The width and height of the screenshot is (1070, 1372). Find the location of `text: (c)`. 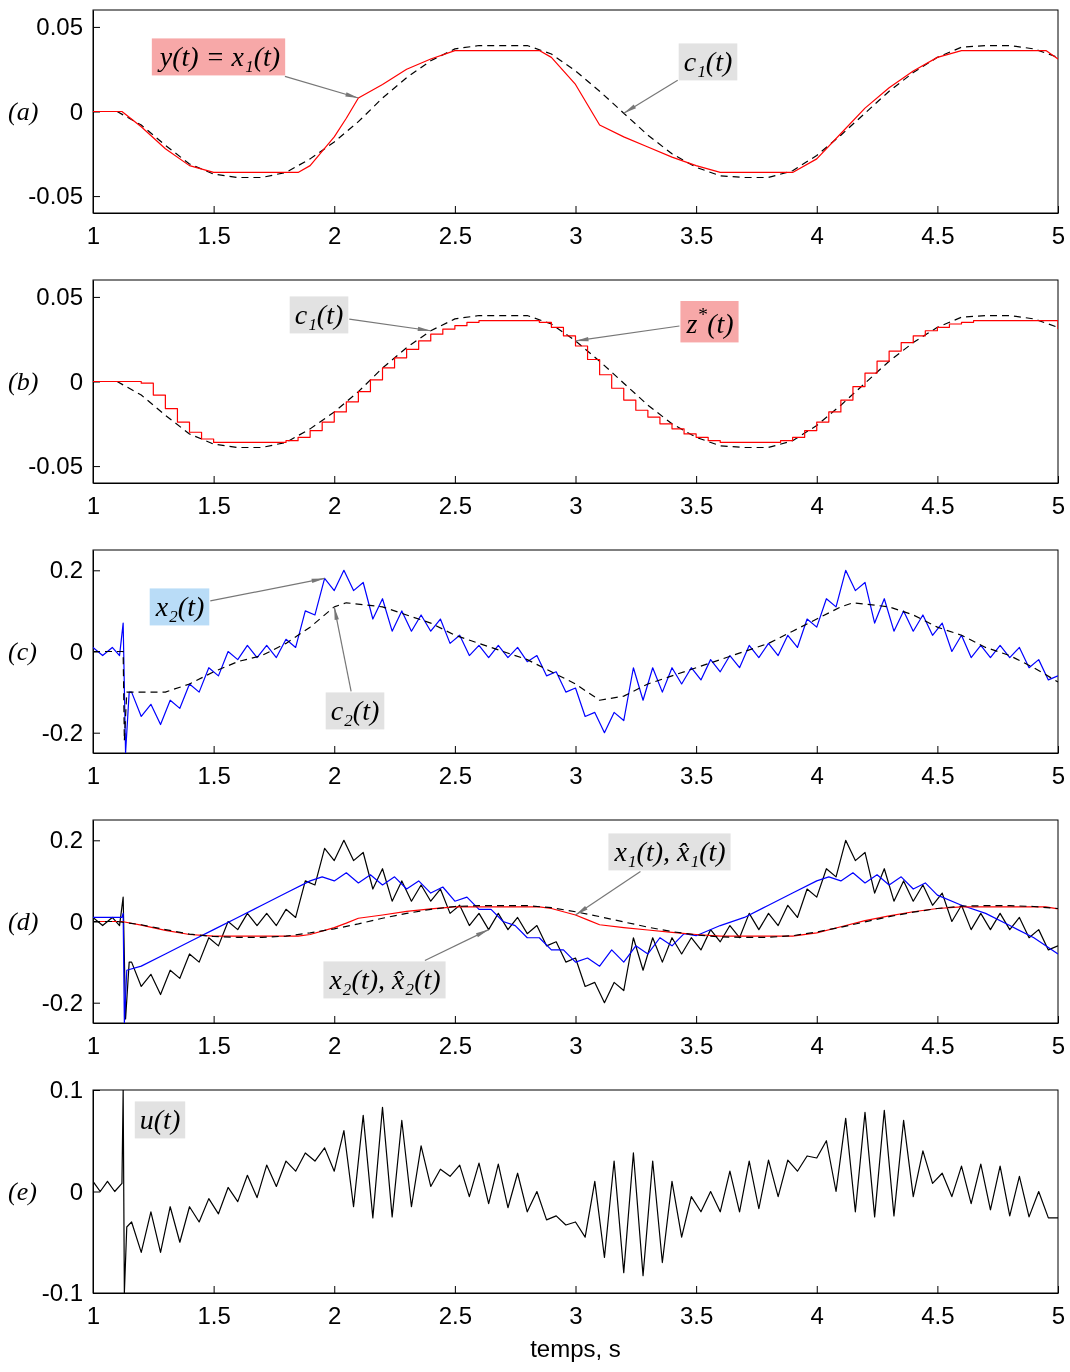

text: (c) is located at coordinates (22, 651).